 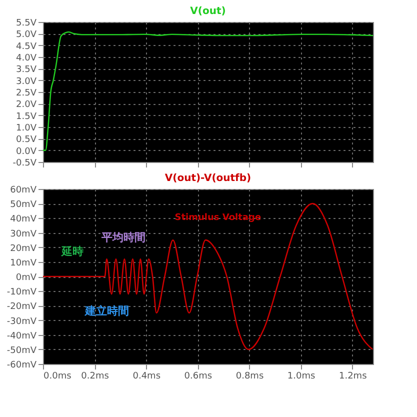 What do you see at coordinates (27, 47) in the screenshot?
I see `y-tick-label: 4.5V` at bounding box center [27, 47].